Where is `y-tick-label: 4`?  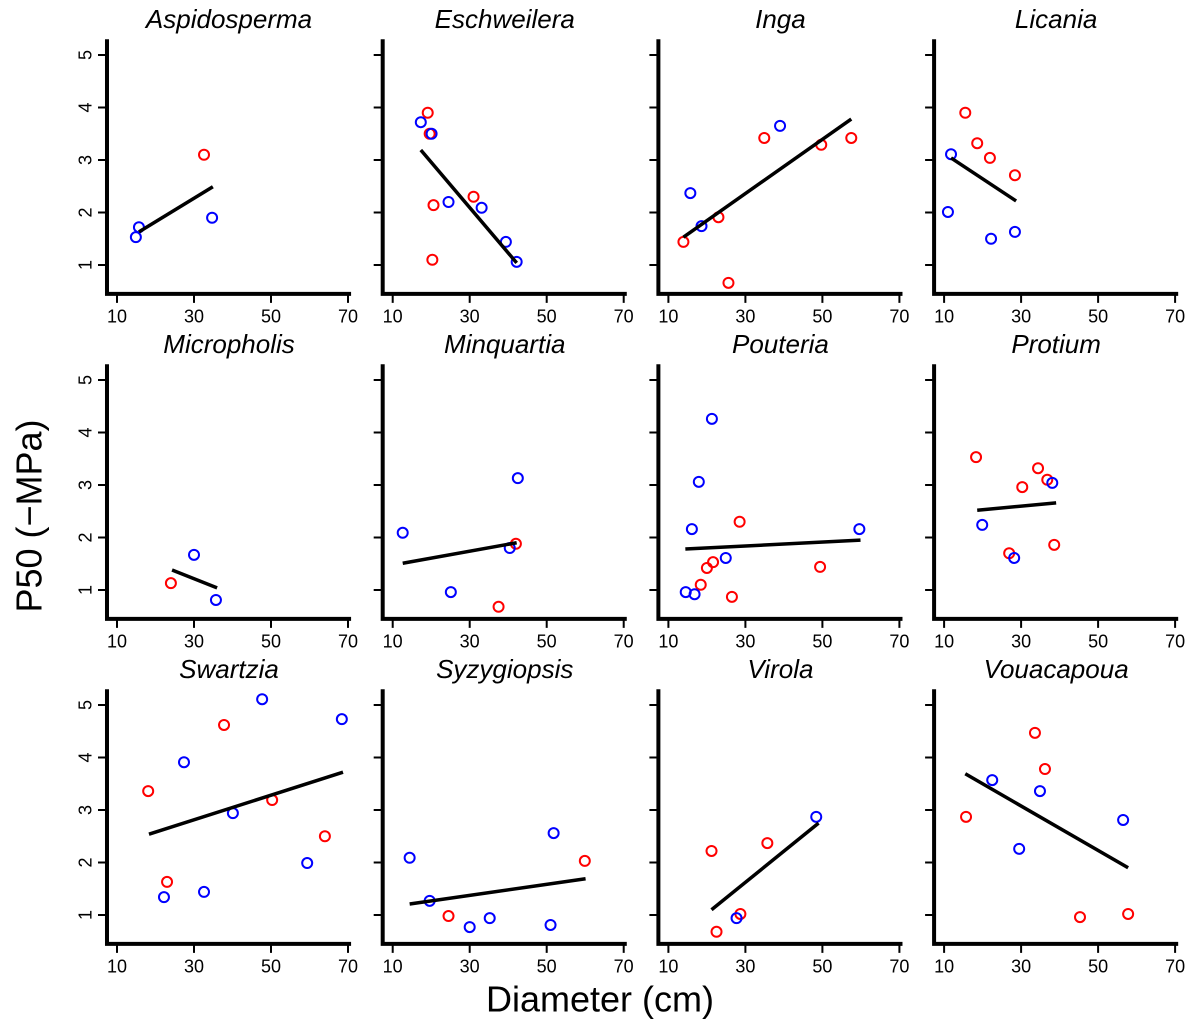 y-tick-label: 4 is located at coordinates (86, 757).